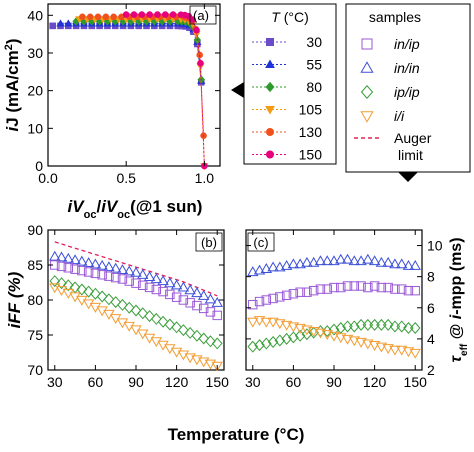  What do you see at coordinates (201, 15) in the screenshot?
I see `panel-a-label: (a)` at bounding box center [201, 15].